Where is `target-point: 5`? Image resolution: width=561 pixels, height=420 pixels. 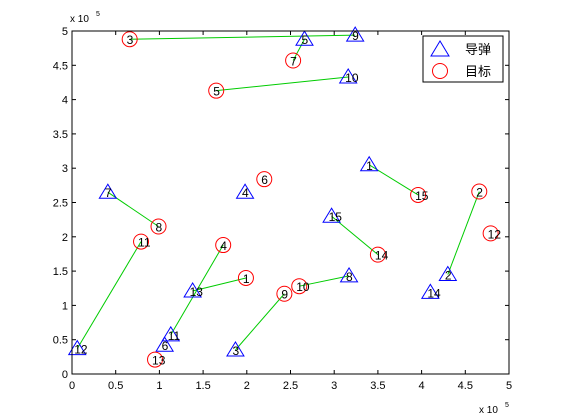
target-point: 5 is located at coordinates (216, 90).